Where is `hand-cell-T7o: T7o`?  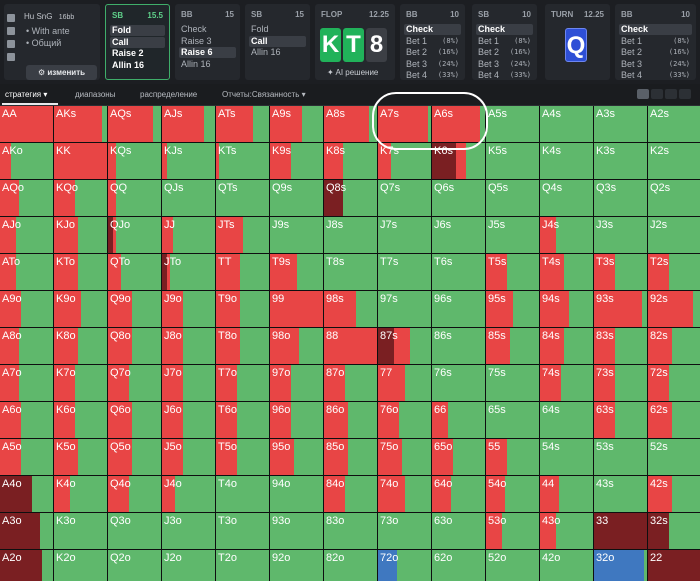
hand-cell-T7o: T7o is located at coordinates (242, 383).